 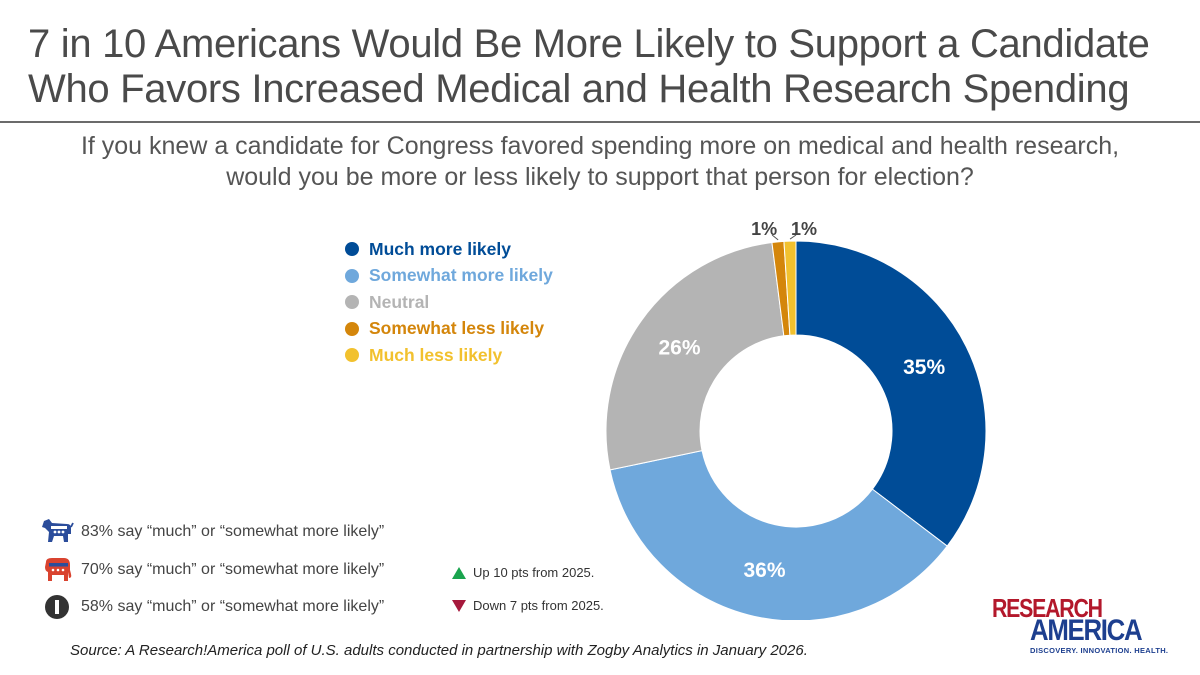 What do you see at coordinates (233, 606) in the screenshot?
I see `party-text-independents: 58% say “much” or “somewhat more likely”` at bounding box center [233, 606].